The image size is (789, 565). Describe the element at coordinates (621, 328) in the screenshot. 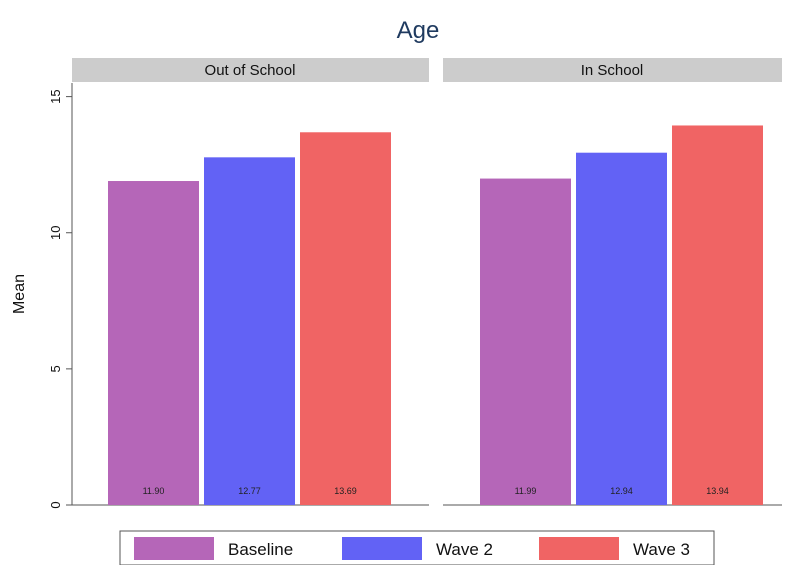

I see `bar-panel1-series1` at that location.